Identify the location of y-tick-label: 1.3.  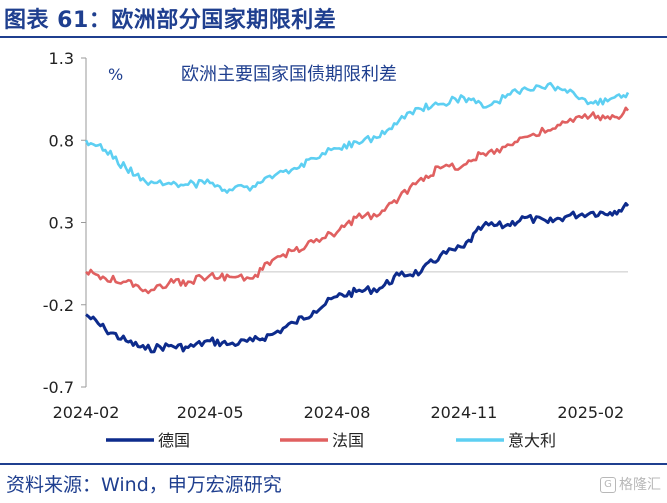
(61, 58).